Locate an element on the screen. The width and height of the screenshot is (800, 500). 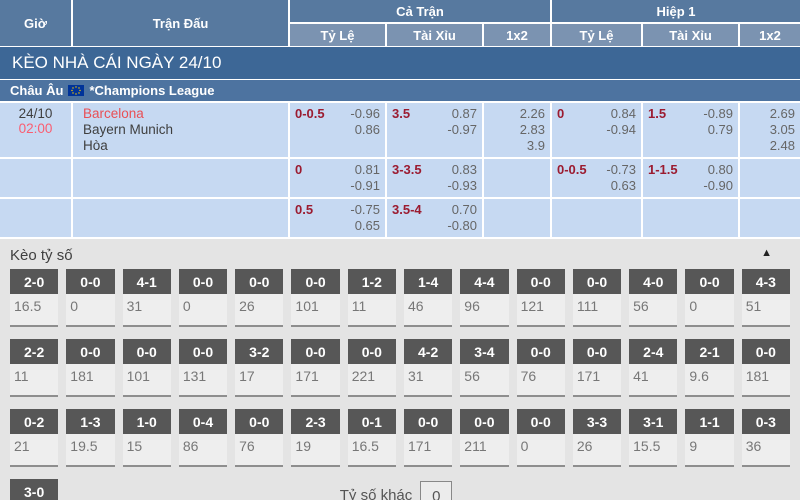
away-team: Bayern Munich is located at coordinates (128, 129).